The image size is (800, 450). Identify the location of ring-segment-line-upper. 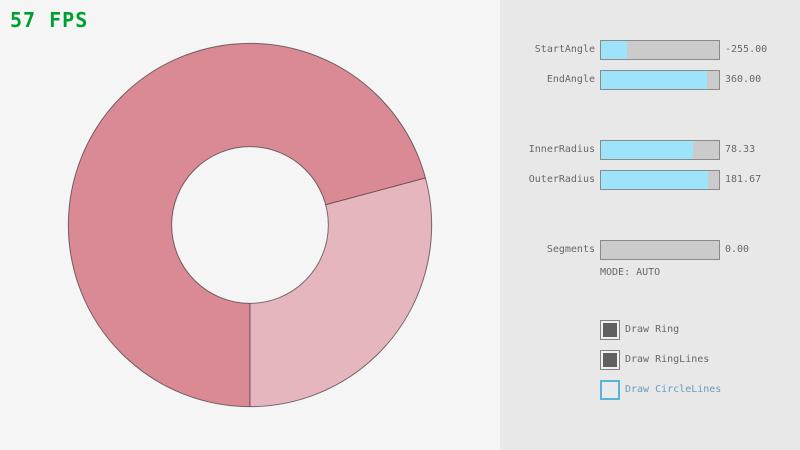
(375, 191).